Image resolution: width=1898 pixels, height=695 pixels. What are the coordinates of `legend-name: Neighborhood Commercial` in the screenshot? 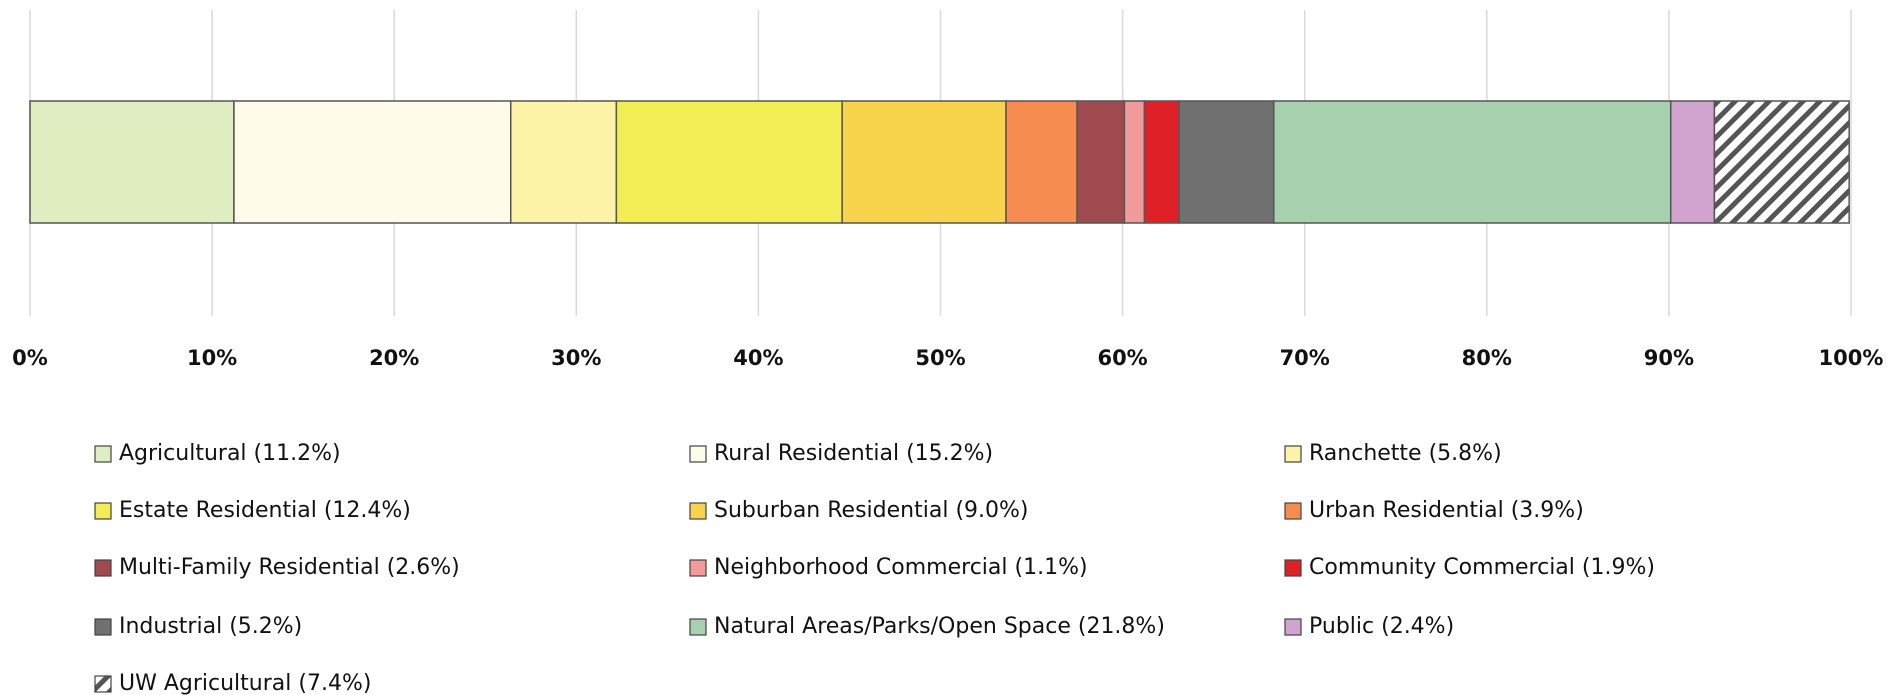 It's located at (861, 567).